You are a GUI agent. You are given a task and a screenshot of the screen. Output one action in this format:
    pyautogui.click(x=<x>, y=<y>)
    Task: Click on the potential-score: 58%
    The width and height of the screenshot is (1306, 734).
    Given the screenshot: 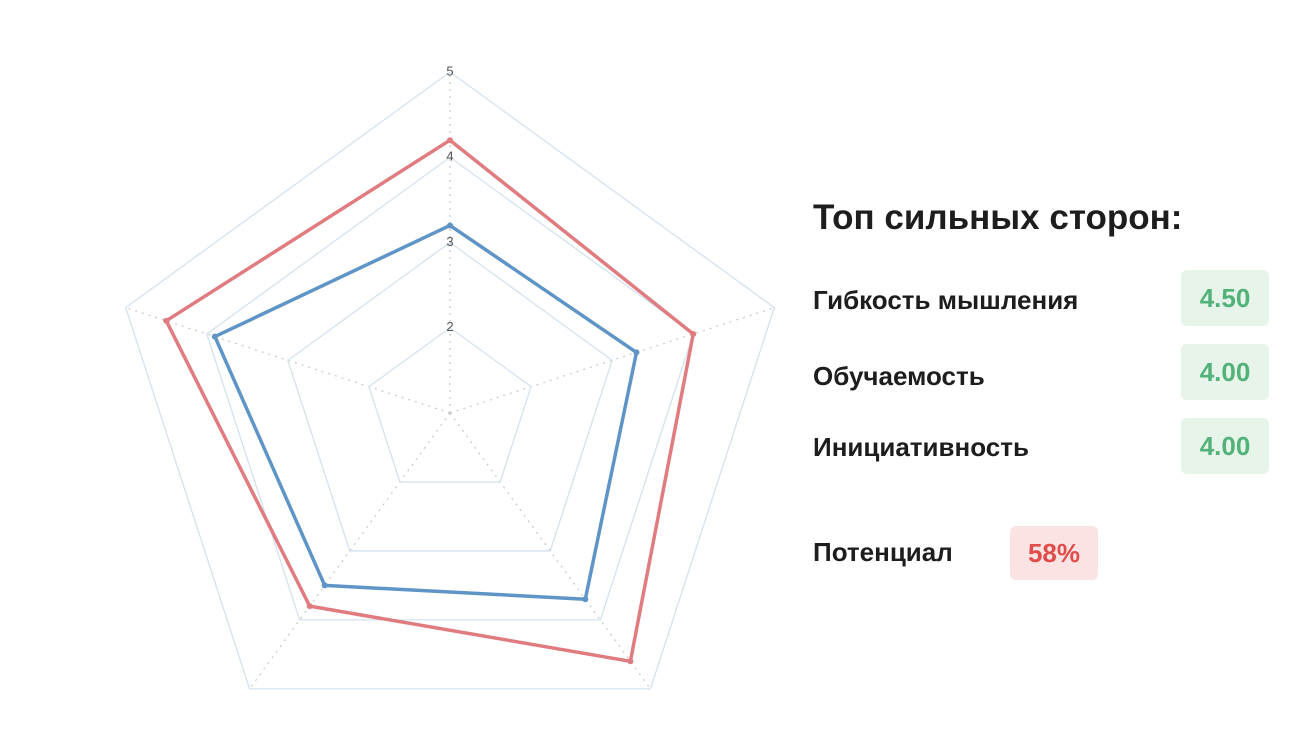 What is the action you would take?
    pyautogui.click(x=1054, y=553)
    